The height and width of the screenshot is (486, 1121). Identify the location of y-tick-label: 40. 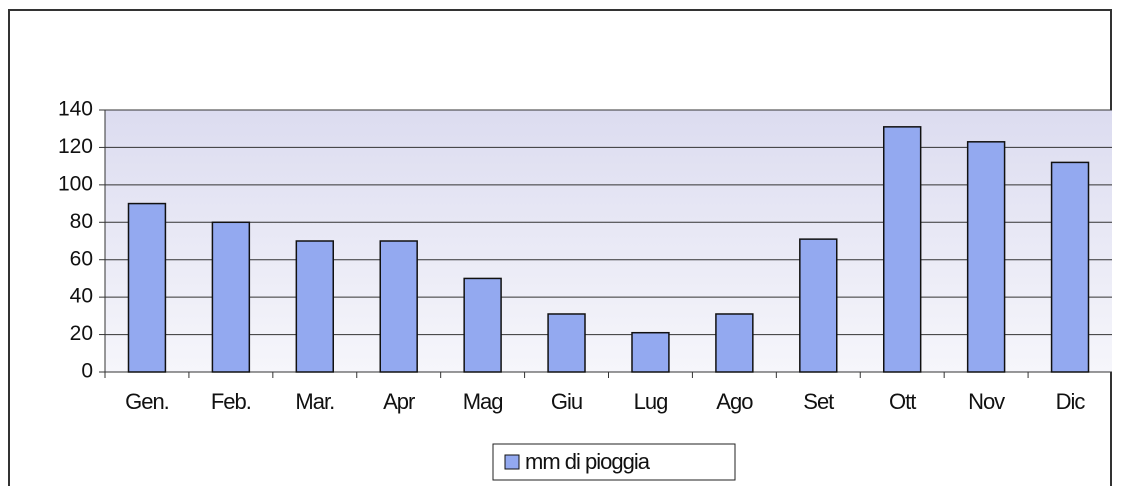
(81, 296).